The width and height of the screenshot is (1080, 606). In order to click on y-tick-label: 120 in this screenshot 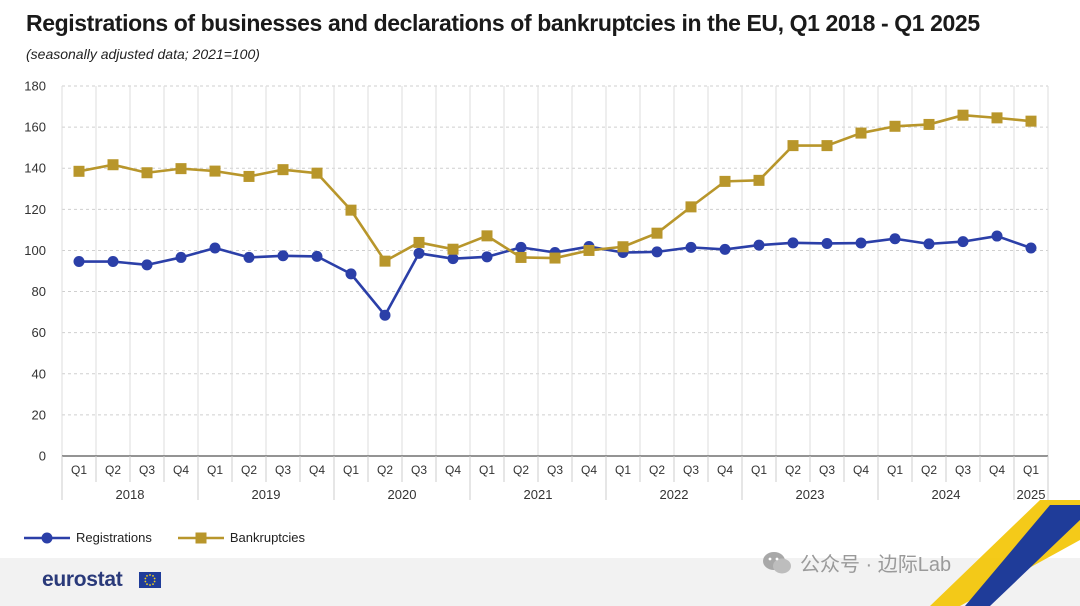, I will do `click(35, 209)`.